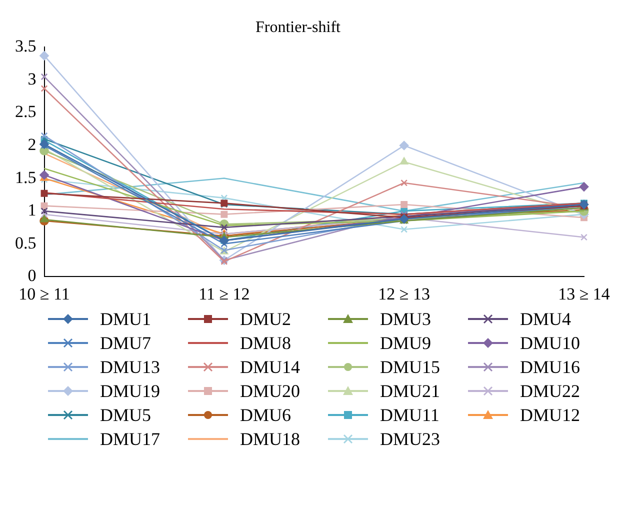 This screenshot has height=515, width=632. What do you see at coordinates (130, 391) in the screenshot?
I see `legend-label: DMU19` at bounding box center [130, 391].